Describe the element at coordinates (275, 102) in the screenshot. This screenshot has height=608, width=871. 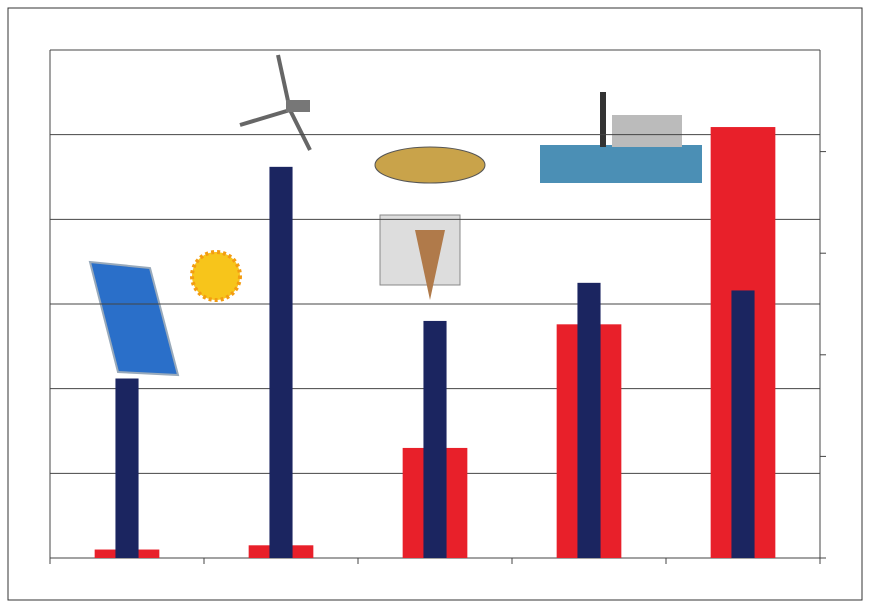
I see `wind-turbine-illustration` at that location.